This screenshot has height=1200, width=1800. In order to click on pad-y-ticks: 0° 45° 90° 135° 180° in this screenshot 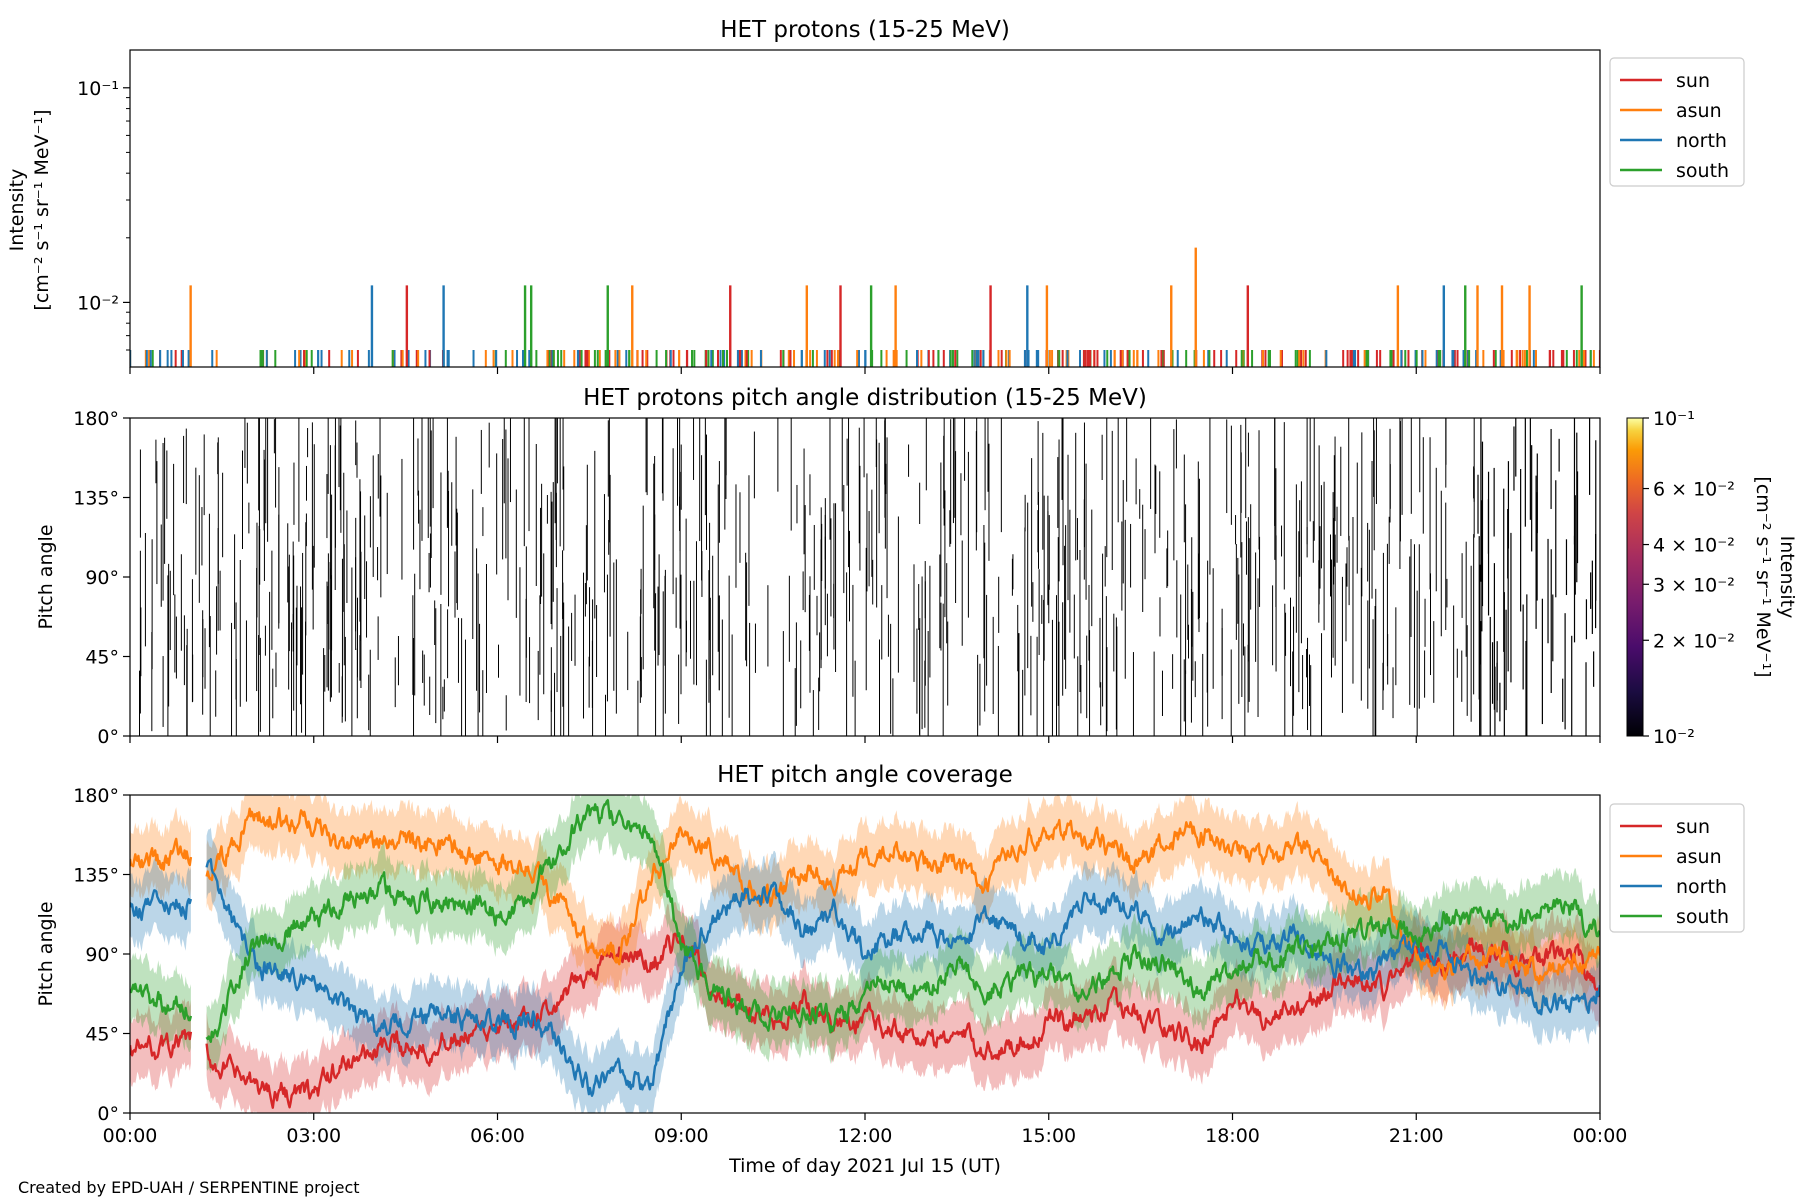, I will do `click(101, 578)`.